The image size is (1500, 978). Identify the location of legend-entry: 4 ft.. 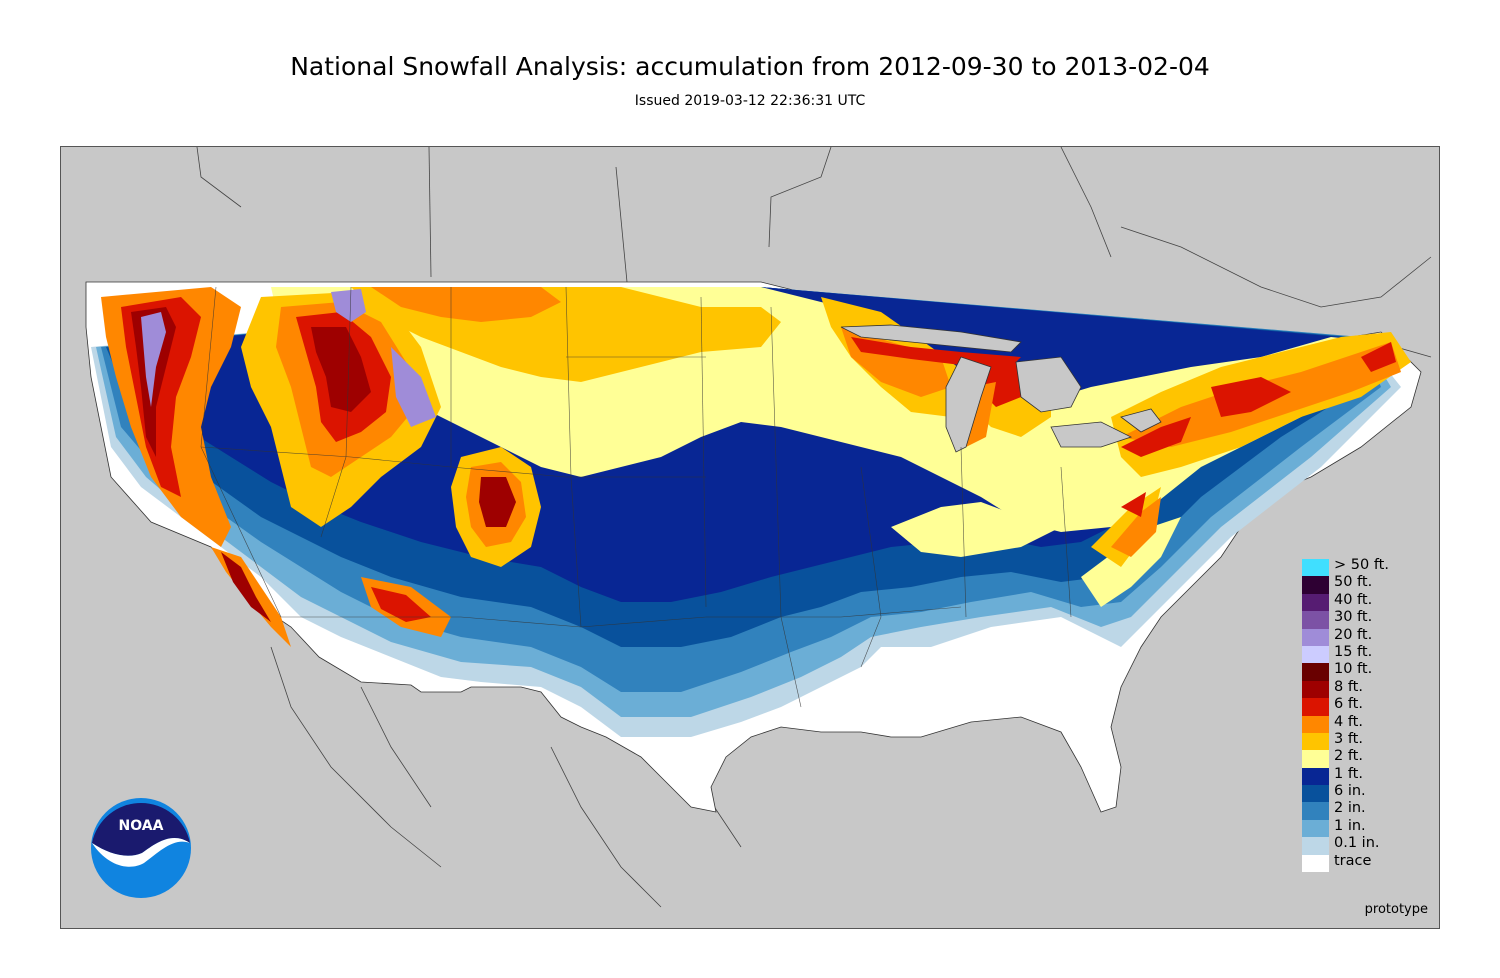
(1367, 723).